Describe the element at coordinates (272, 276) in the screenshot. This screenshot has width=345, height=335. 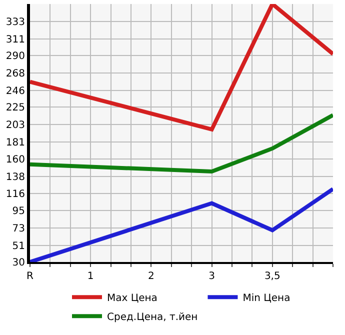
I see `x-tick-label: 3,5` at that location.